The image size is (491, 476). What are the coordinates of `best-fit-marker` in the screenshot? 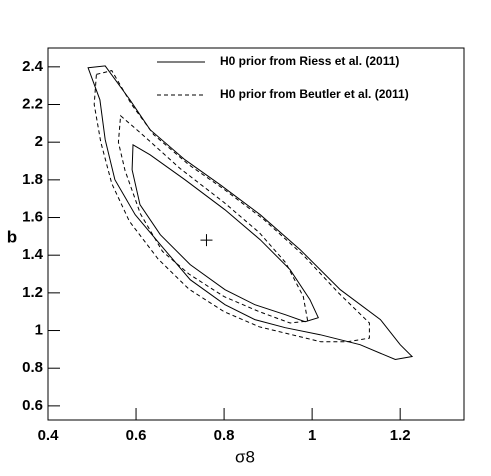 It's located at (206, 240).